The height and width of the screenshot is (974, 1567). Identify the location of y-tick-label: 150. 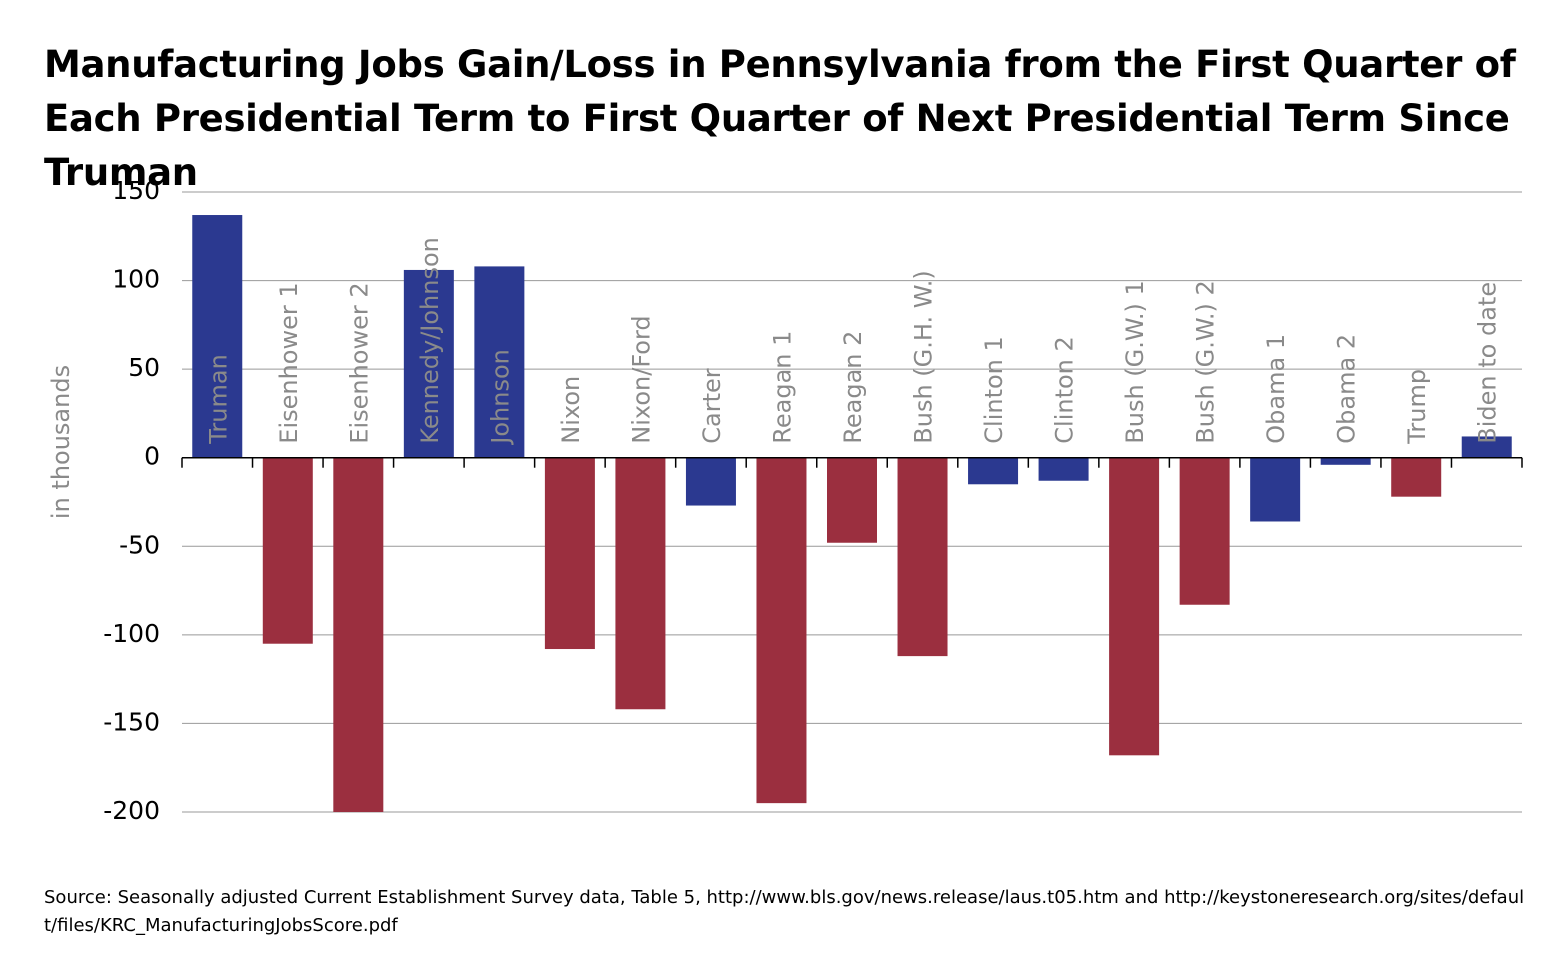
(136, 190).